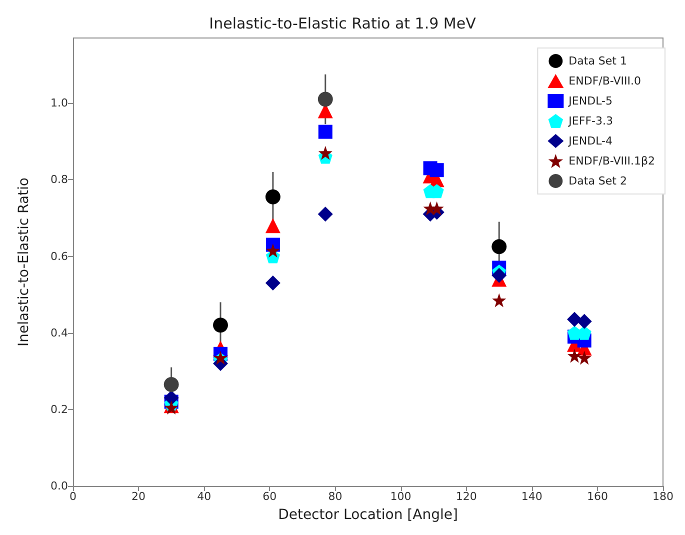  What do you see at coordinates (590, 101) in the screenshot?
I see `legend-label: JENDL-5` at bounding box center [590, 101].